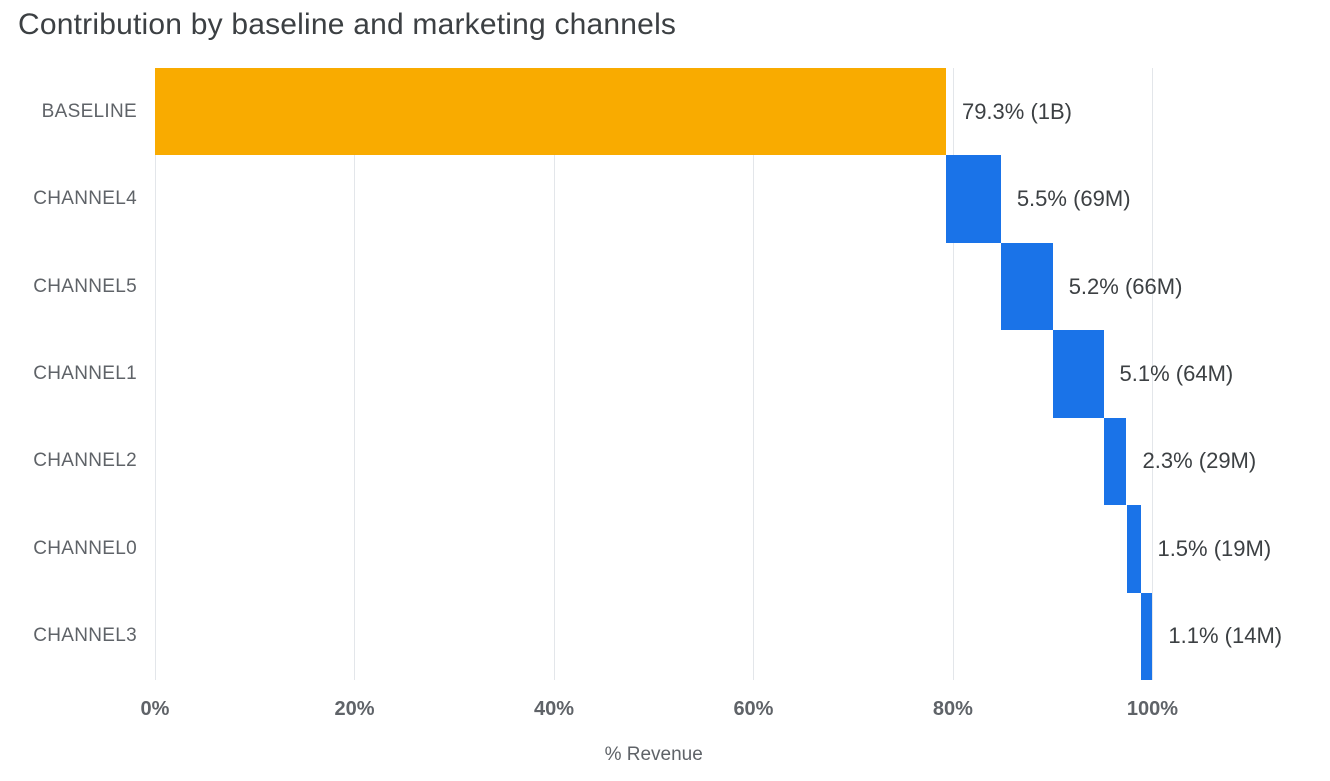 The height and width of the screenshot is (781, 1330). What do you see at coordinates (85, 548) in the screenshot?
I see `category-label: CHANNEL0` at bounding box center [85, 548].